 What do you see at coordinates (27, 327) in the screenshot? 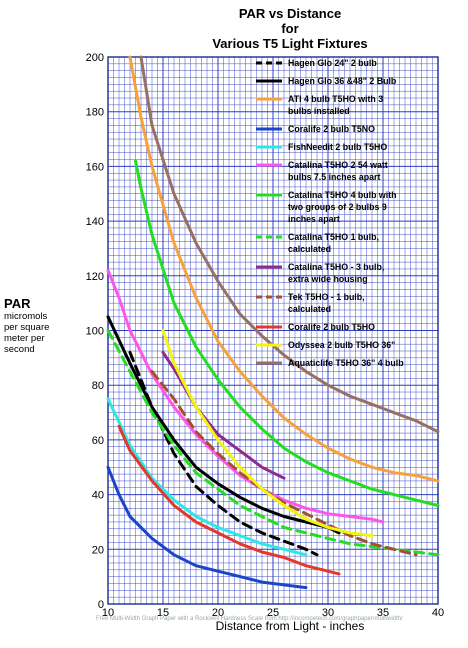
I see `y-axis-sub-label-2: per square` at bounding box center [27, 327].